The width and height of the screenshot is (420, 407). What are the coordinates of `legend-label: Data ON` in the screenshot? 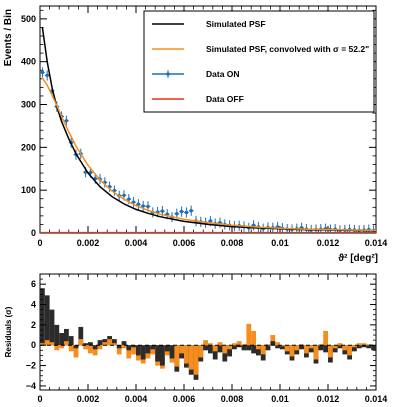 It's located at (223, 74).